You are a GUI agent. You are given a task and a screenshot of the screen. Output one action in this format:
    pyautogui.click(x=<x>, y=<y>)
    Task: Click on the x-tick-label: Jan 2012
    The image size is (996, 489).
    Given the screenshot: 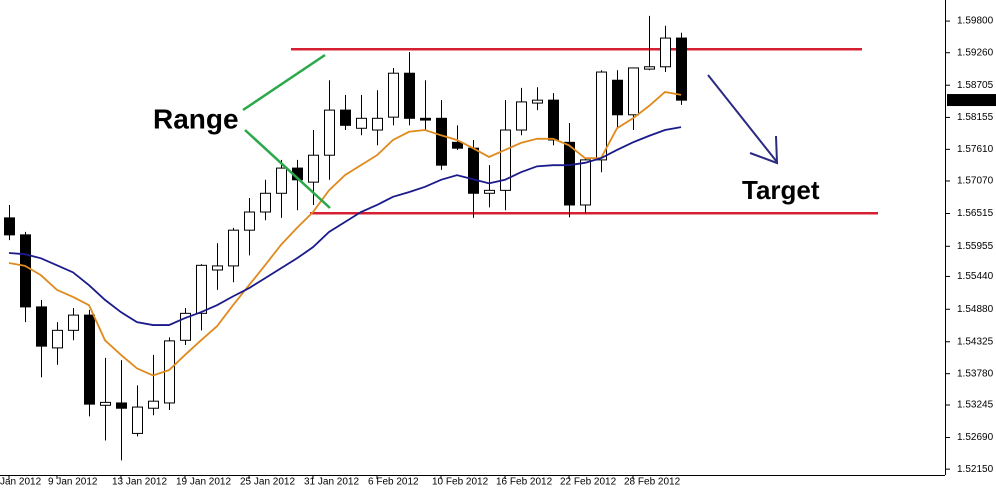 What is the action you would take?
    pyautogui.click(x=21, y=482)
    